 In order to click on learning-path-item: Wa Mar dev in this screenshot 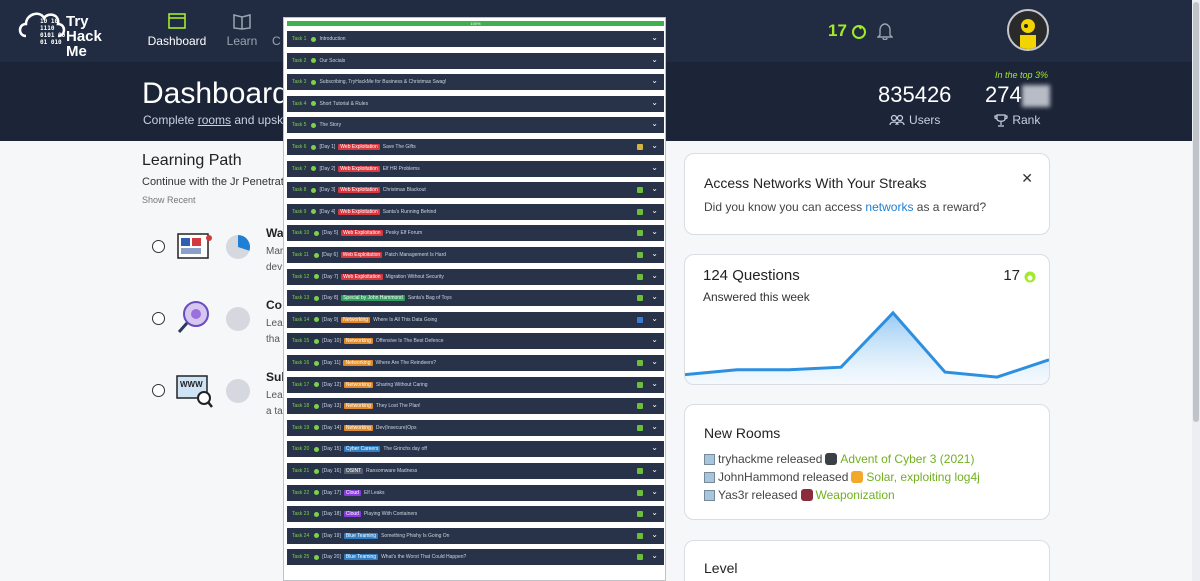, I will do `click(222, 251)`.